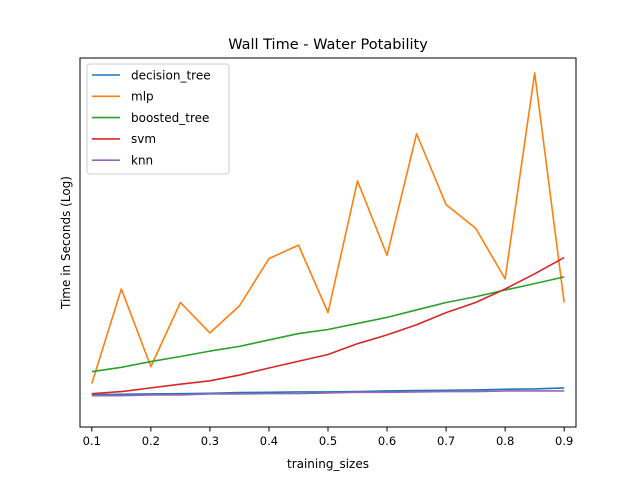 The width and height of the screenshot is (640, 480). Describe the element at coordinates (387, 441) in the screenshot. I see `x-tick-label: 0.6` at that location.